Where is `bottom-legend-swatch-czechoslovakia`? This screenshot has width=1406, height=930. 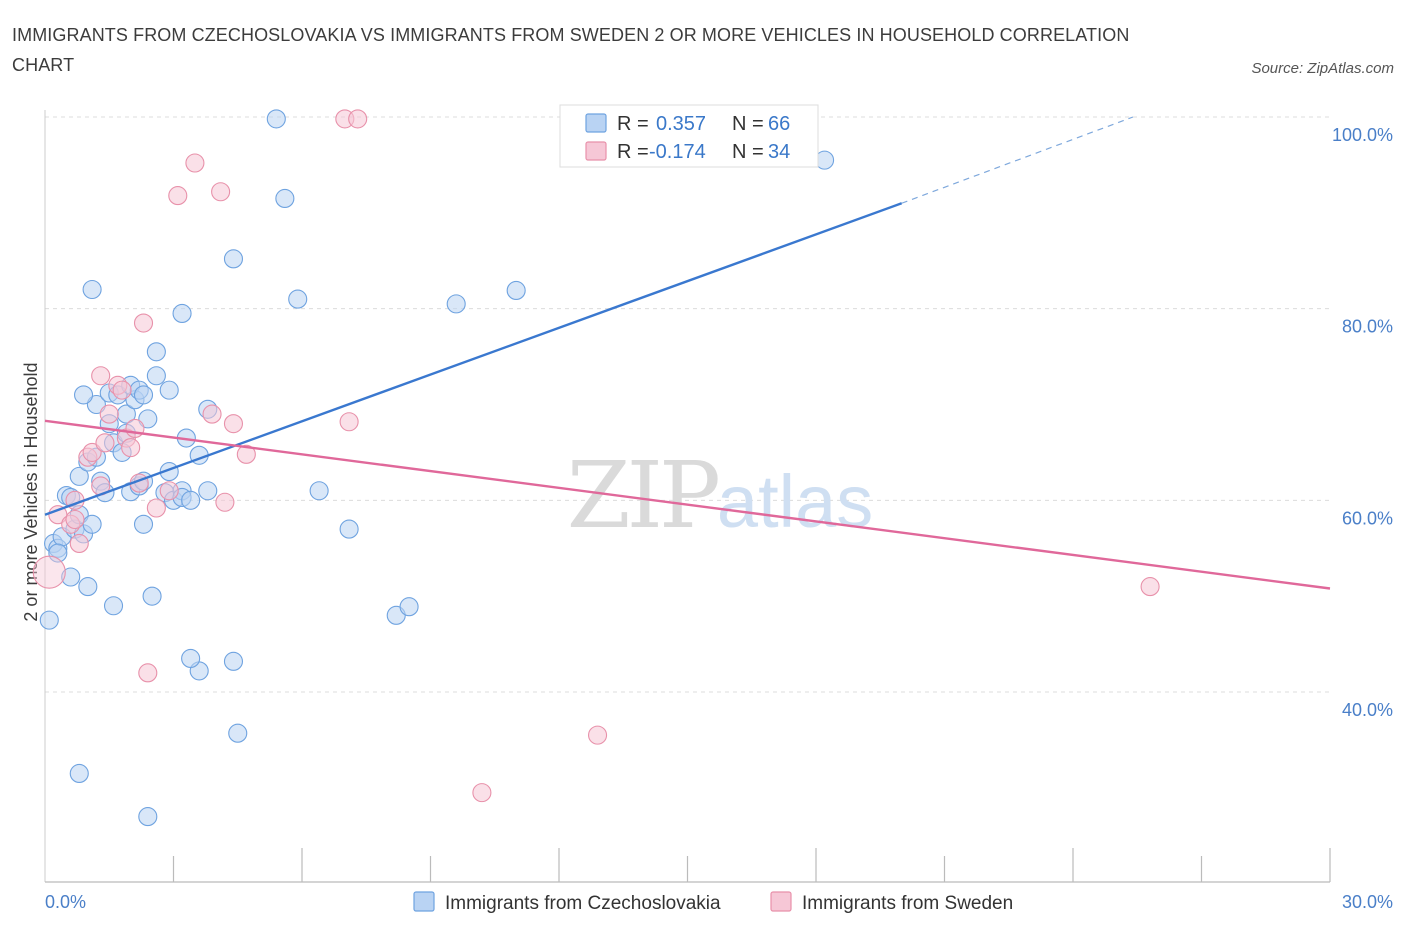 bottom-legend-swatch-czechoslovakia is located at coordinates (424, 901).